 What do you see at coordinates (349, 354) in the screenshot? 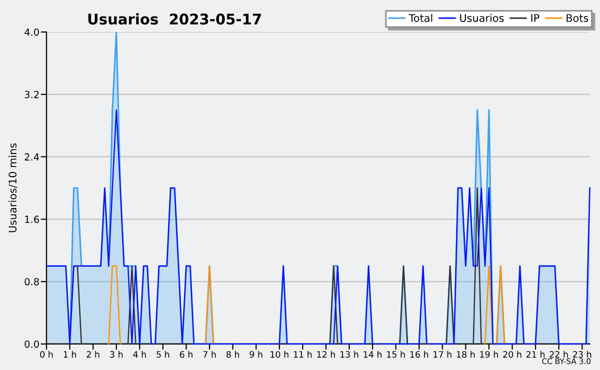
I see `x-tick-label: 13 h` at bounding box center [349, 354].